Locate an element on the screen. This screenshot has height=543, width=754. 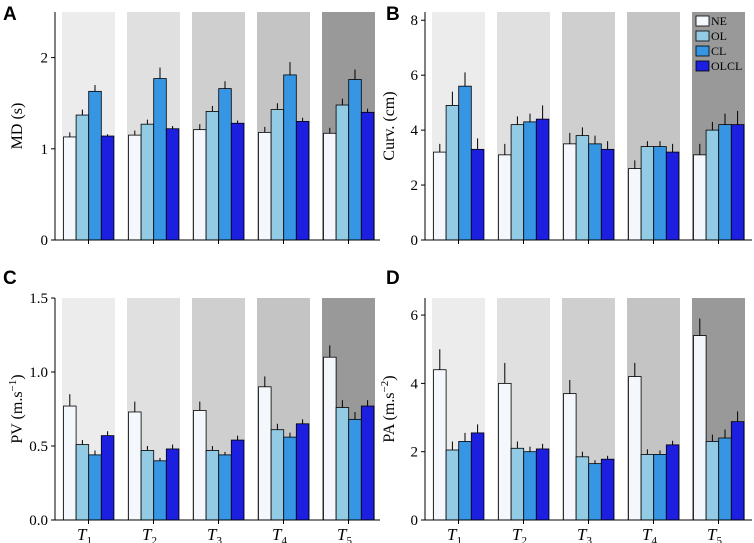
y-tick-label: 1 is located at coordinates (45, 150).